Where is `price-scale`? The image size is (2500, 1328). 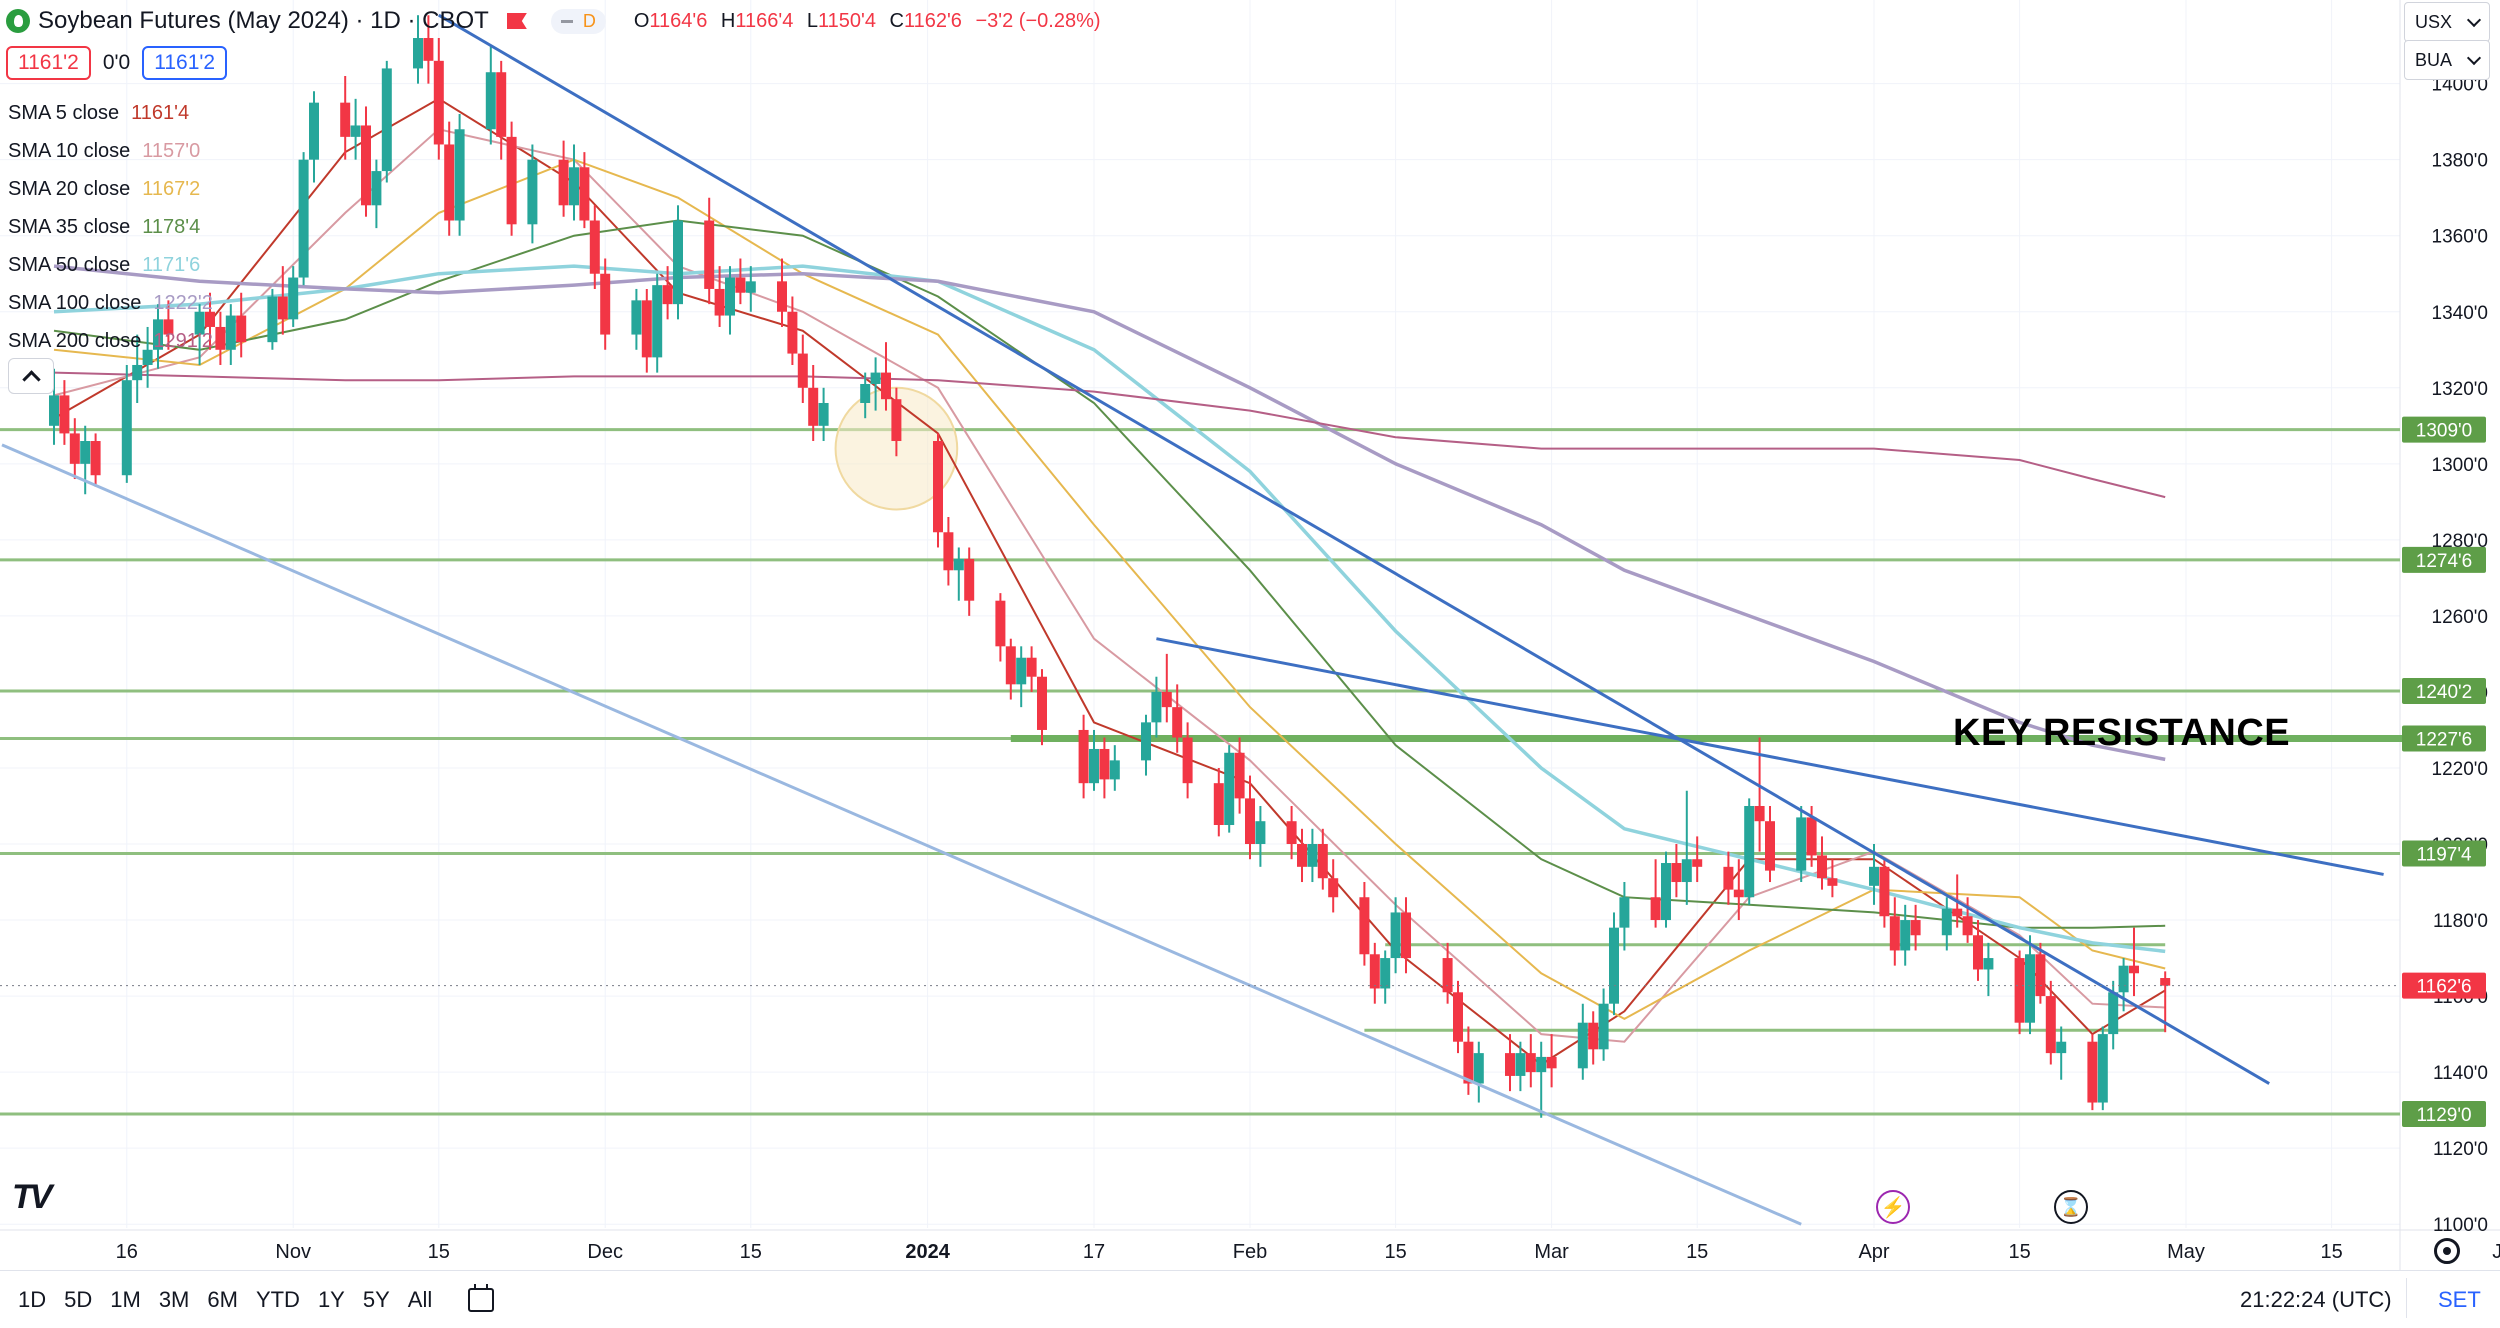 price-scale is located at coordinates (2450, 635).